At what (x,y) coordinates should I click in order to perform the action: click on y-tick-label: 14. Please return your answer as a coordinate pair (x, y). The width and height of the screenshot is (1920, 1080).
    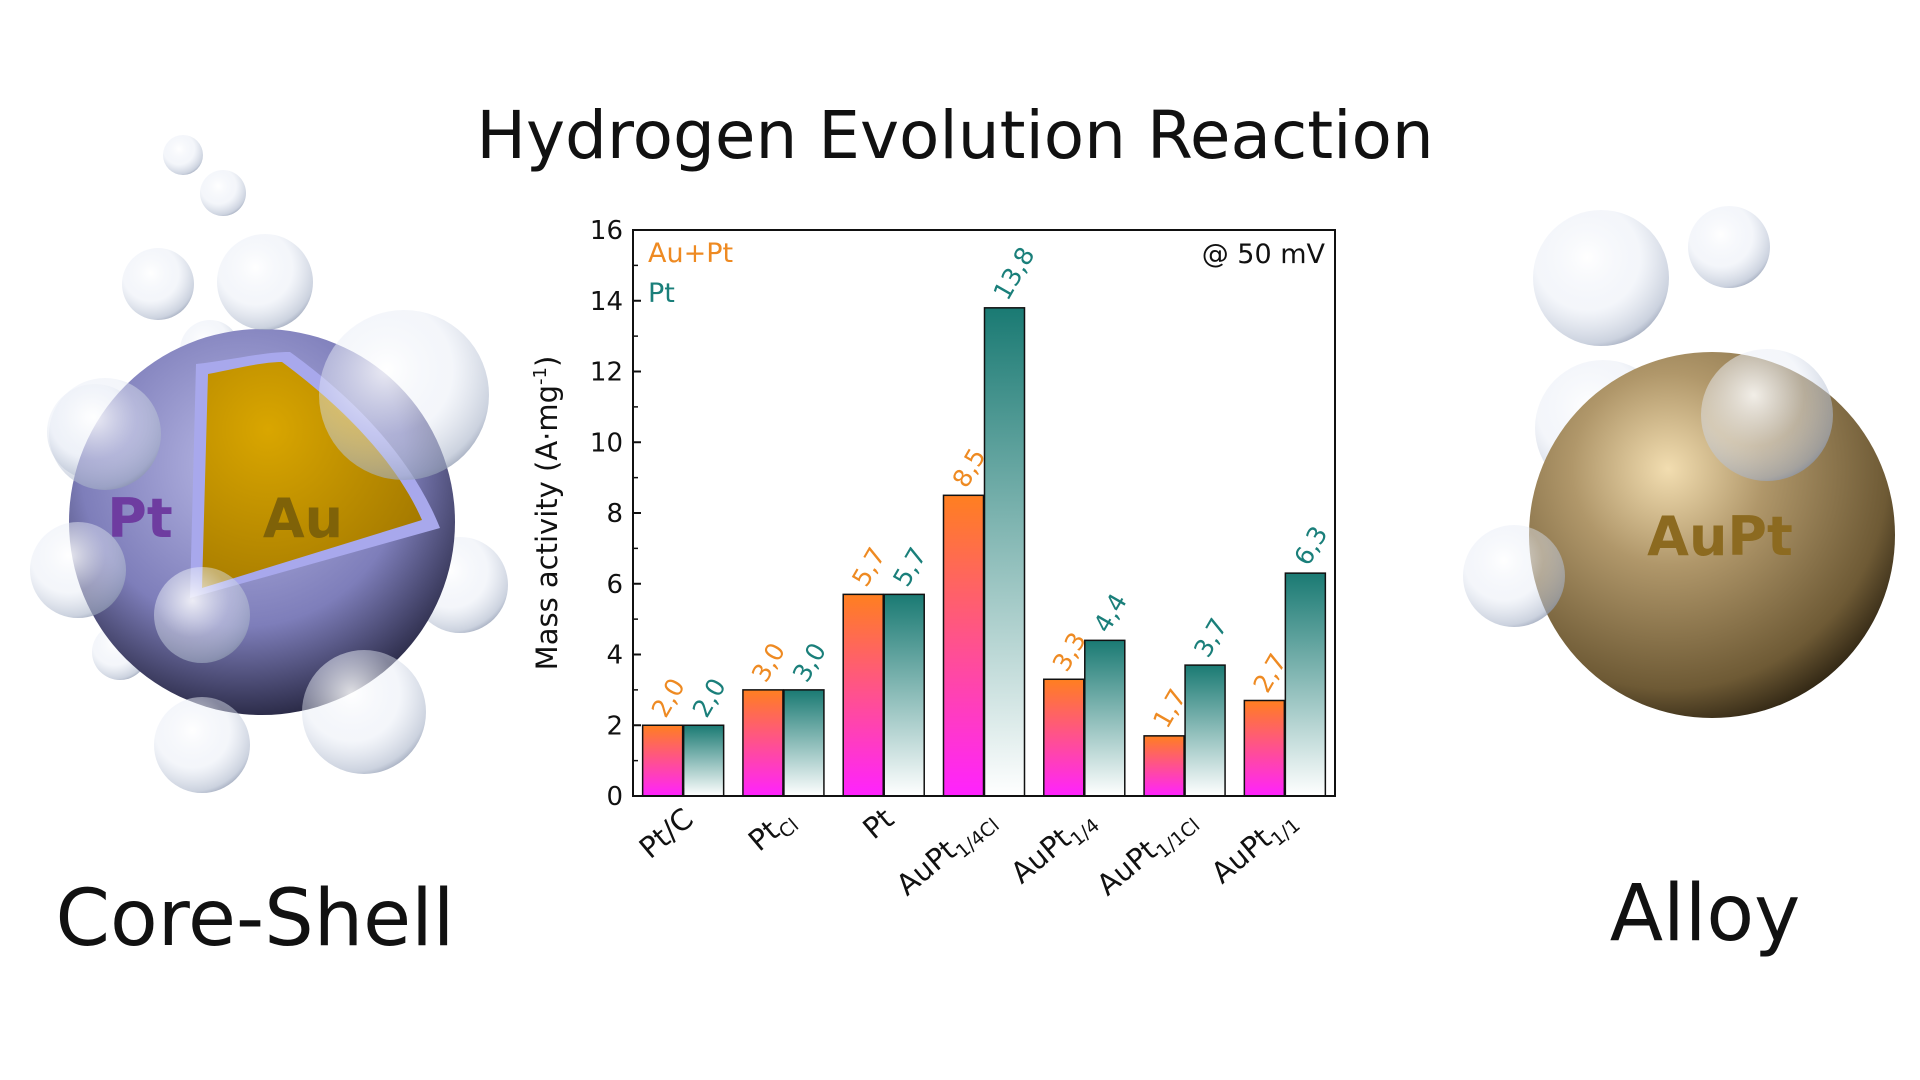
    Looking at the image, I should click on (606, 302).